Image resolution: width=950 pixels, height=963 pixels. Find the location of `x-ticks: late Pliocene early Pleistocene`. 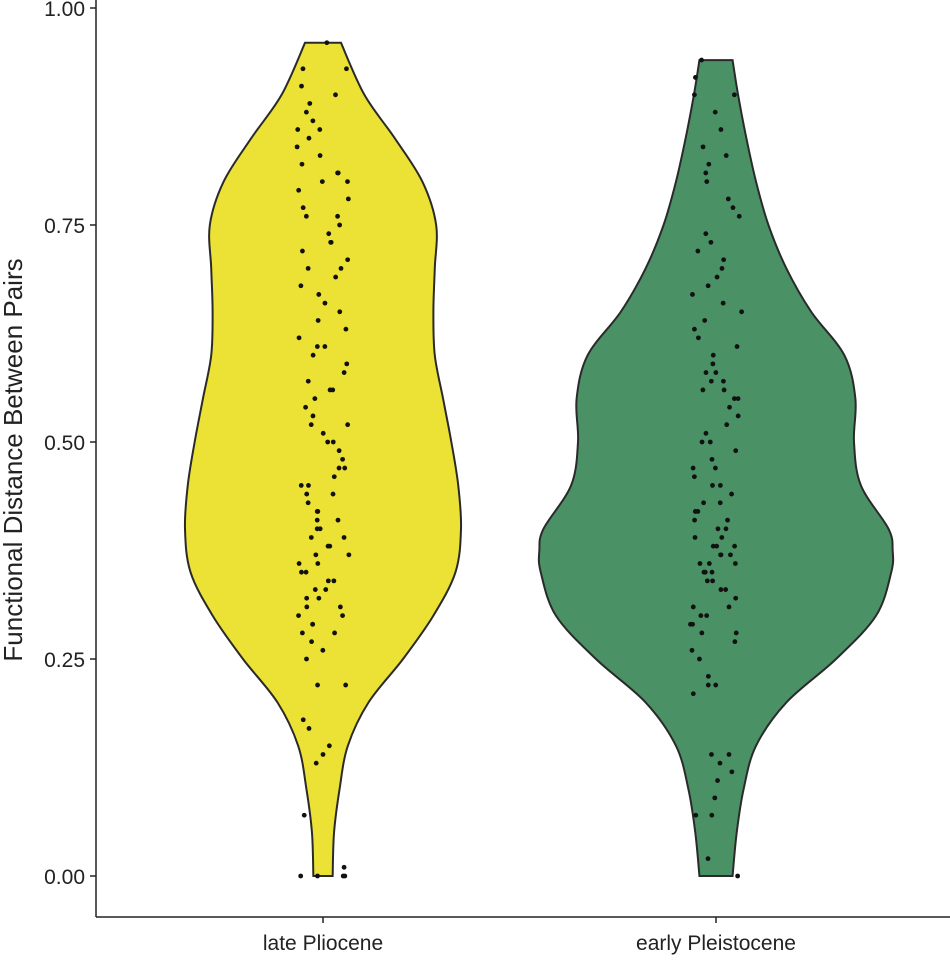

x-ticks: late Pliocene early Pleistocene is located at coordinates (529, 936).